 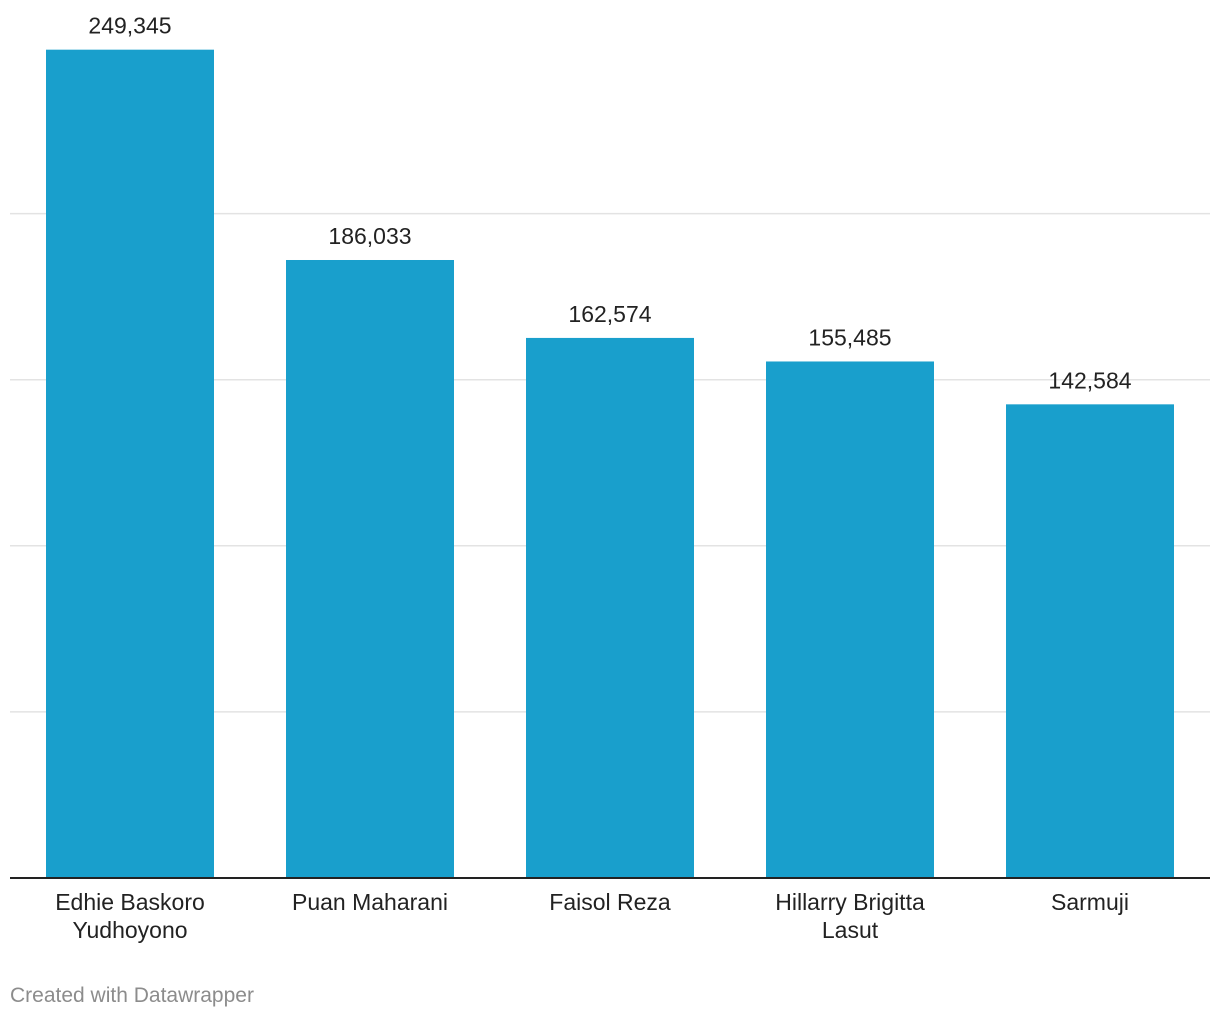 I want to click on category-label: Edhie Baskoro, so click(x=130, y=902).